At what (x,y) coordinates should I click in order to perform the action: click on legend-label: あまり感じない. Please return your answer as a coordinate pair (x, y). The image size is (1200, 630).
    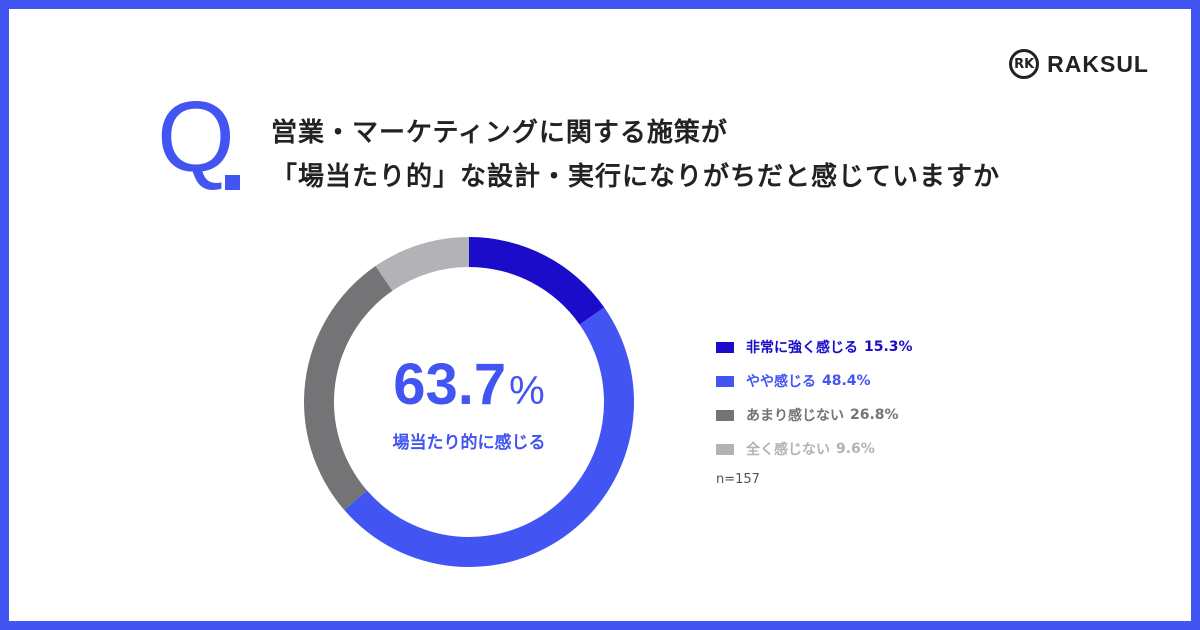
    Looking at the image, I should click on (795, 416).